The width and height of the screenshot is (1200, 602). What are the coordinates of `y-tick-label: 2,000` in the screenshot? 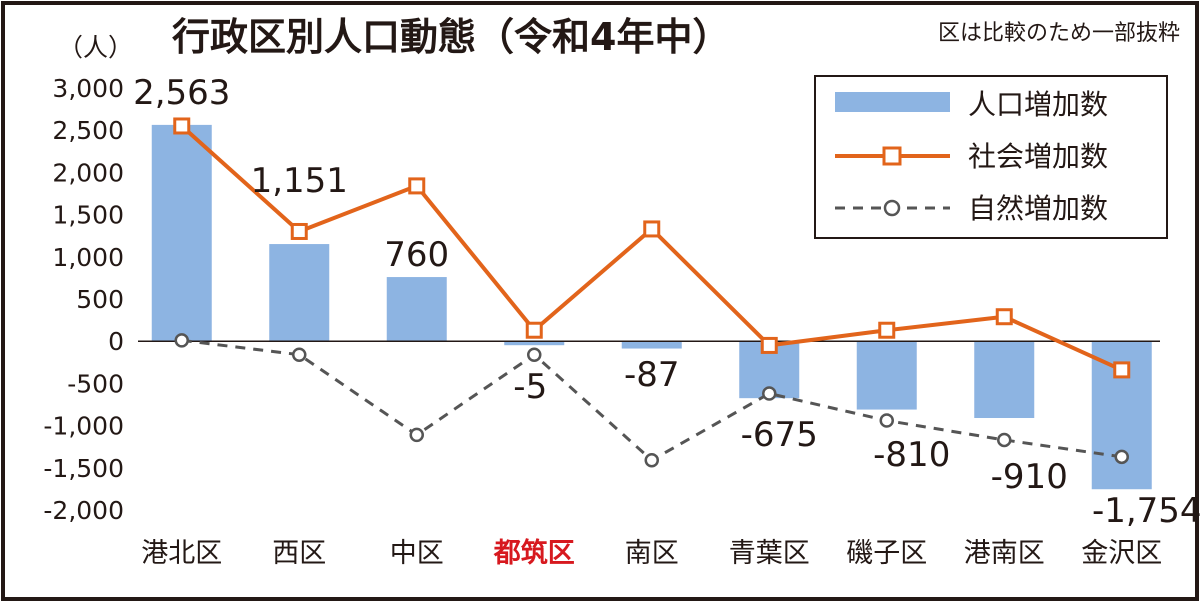 It's located at (88, 172).